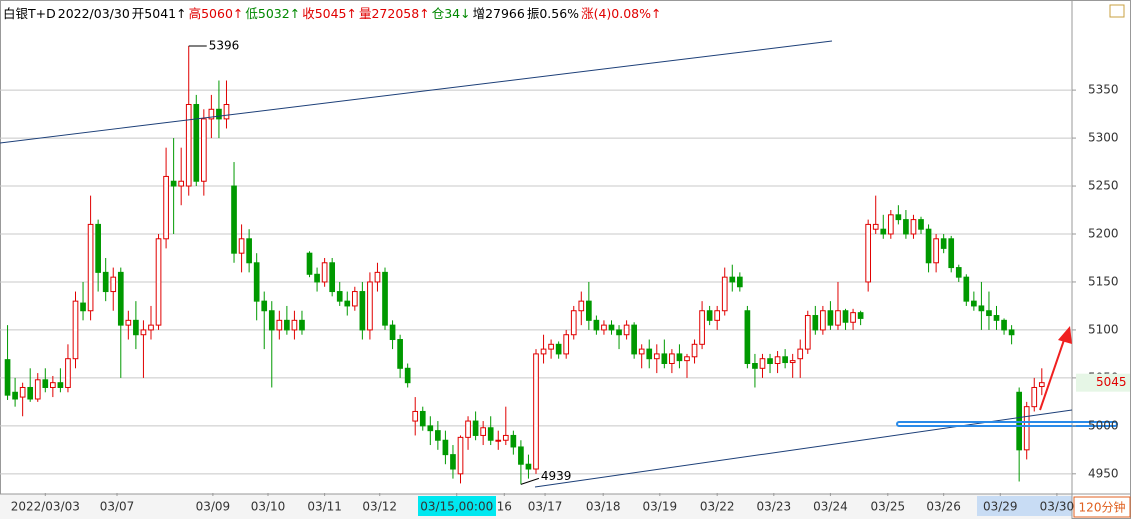  What do you see at coordinates (621, 13) in the screenshot?
I see `header-item: 涨(4)0.08%↑` at bounding box center [621, 13].